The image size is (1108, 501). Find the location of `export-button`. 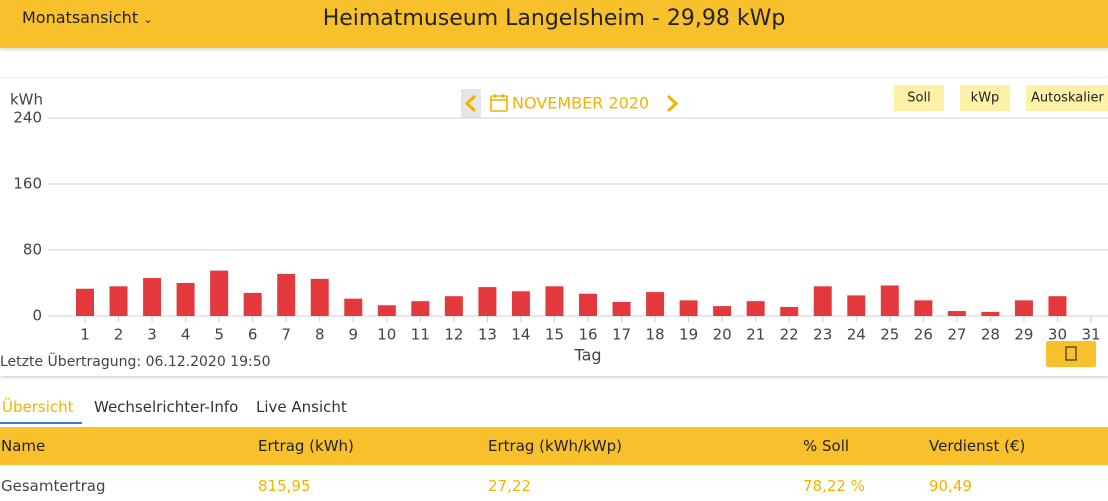

export-button is located at coordinates (1071, 354).